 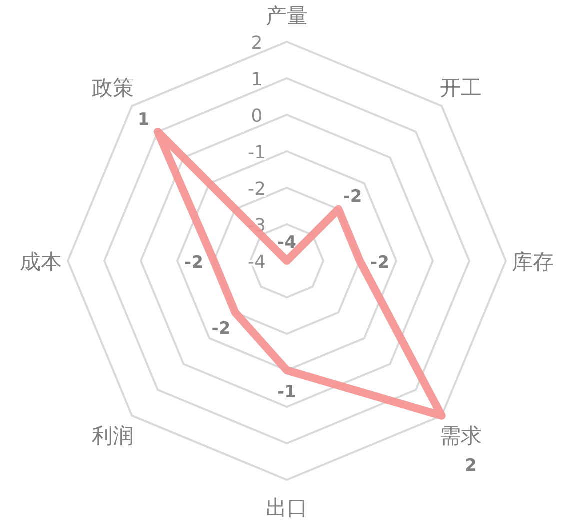 What do you see at coordinates (257, 43) in the screenshot?
I see `y-tick-label: 2` at bounding box center [257, 43].